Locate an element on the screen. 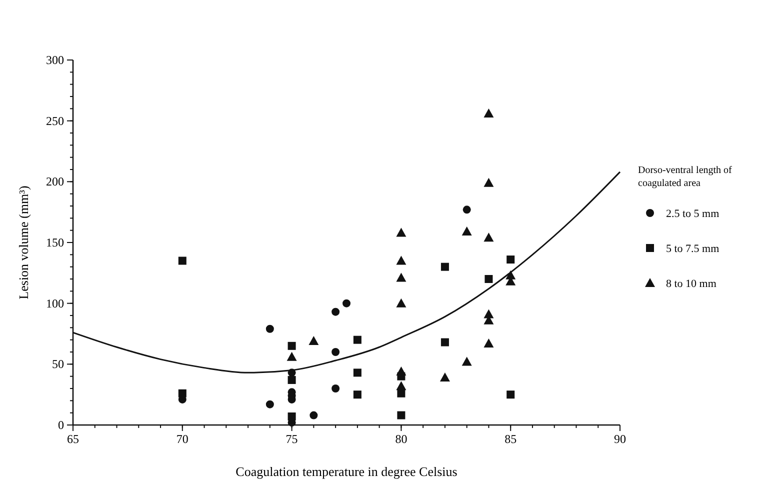 The height and width of the screenshot is (498, 778). y-tick-label: 300 is located at coordinates (55, 60).